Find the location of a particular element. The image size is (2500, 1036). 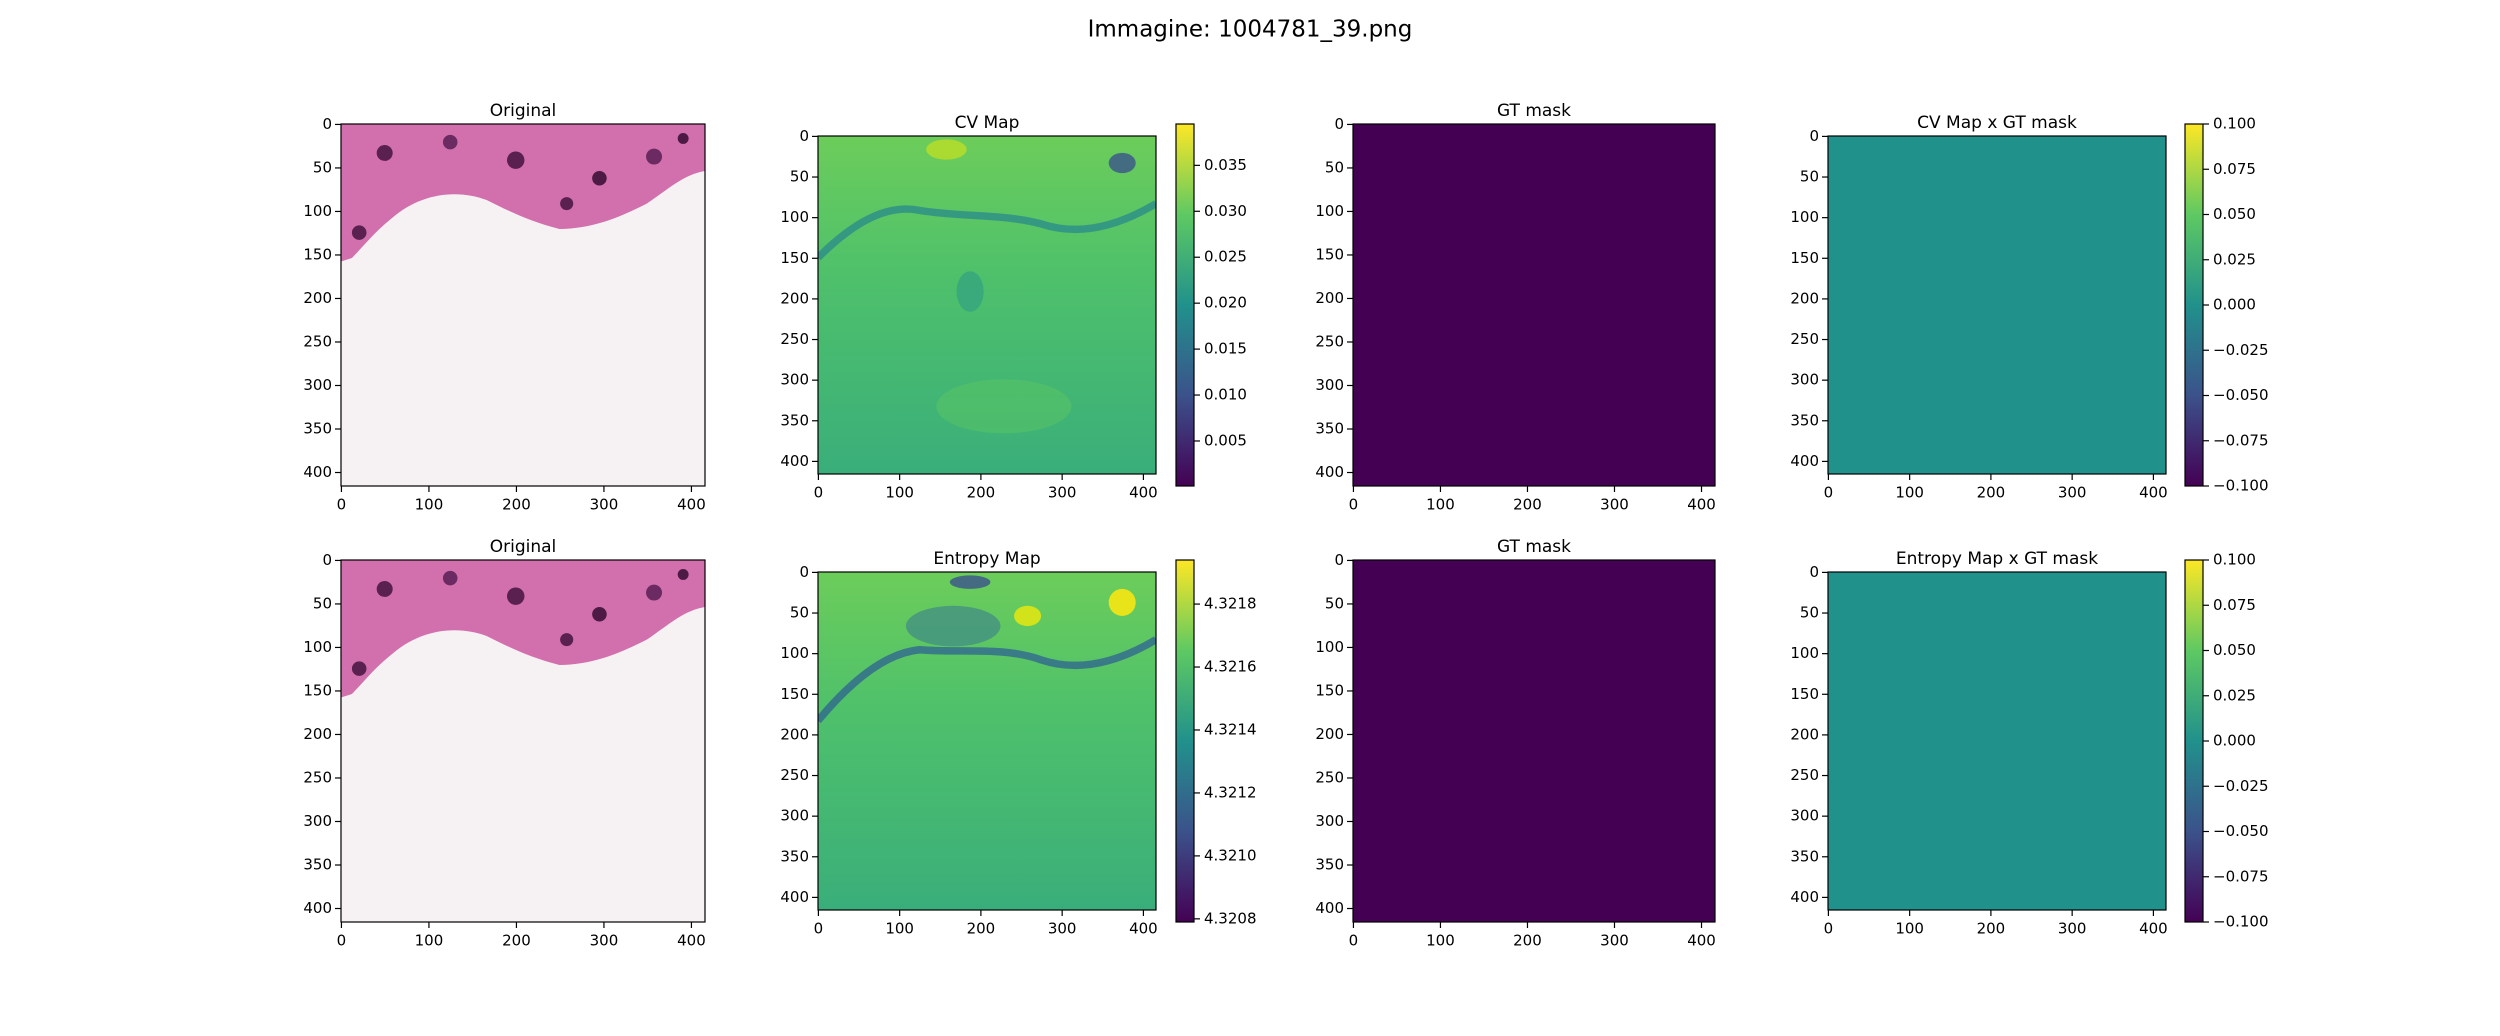

colorbar-tick-label: 4.3218 is located at coordinates (1230, 604).